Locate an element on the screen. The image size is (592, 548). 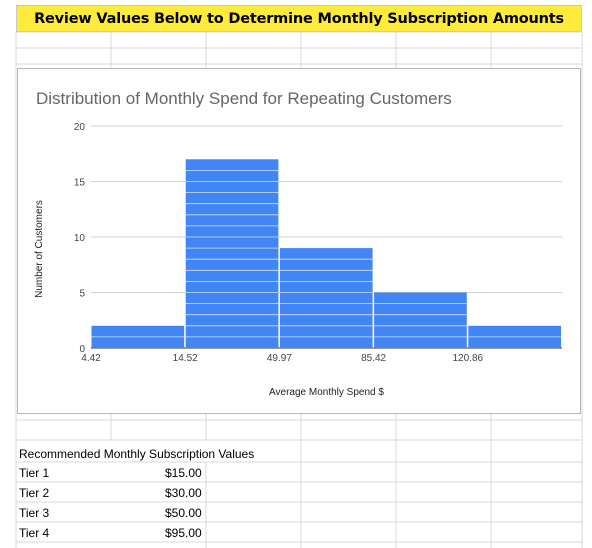
y-tick-label: 15 is located at coordinates (80, 183).